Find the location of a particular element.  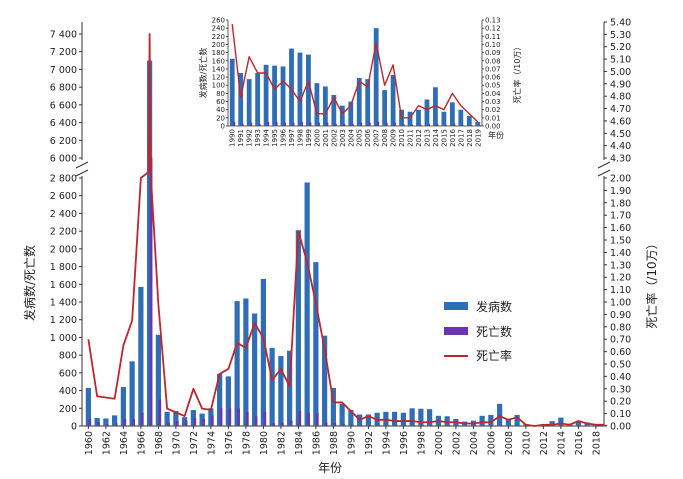

left-tick-label: 400 is located at coordinates (68, 391).